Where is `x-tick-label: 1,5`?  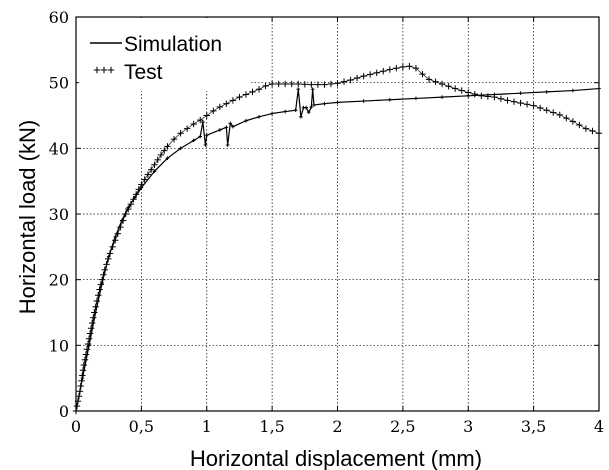 x-tick-label: 1,5 is located at coordinates (271, 426).